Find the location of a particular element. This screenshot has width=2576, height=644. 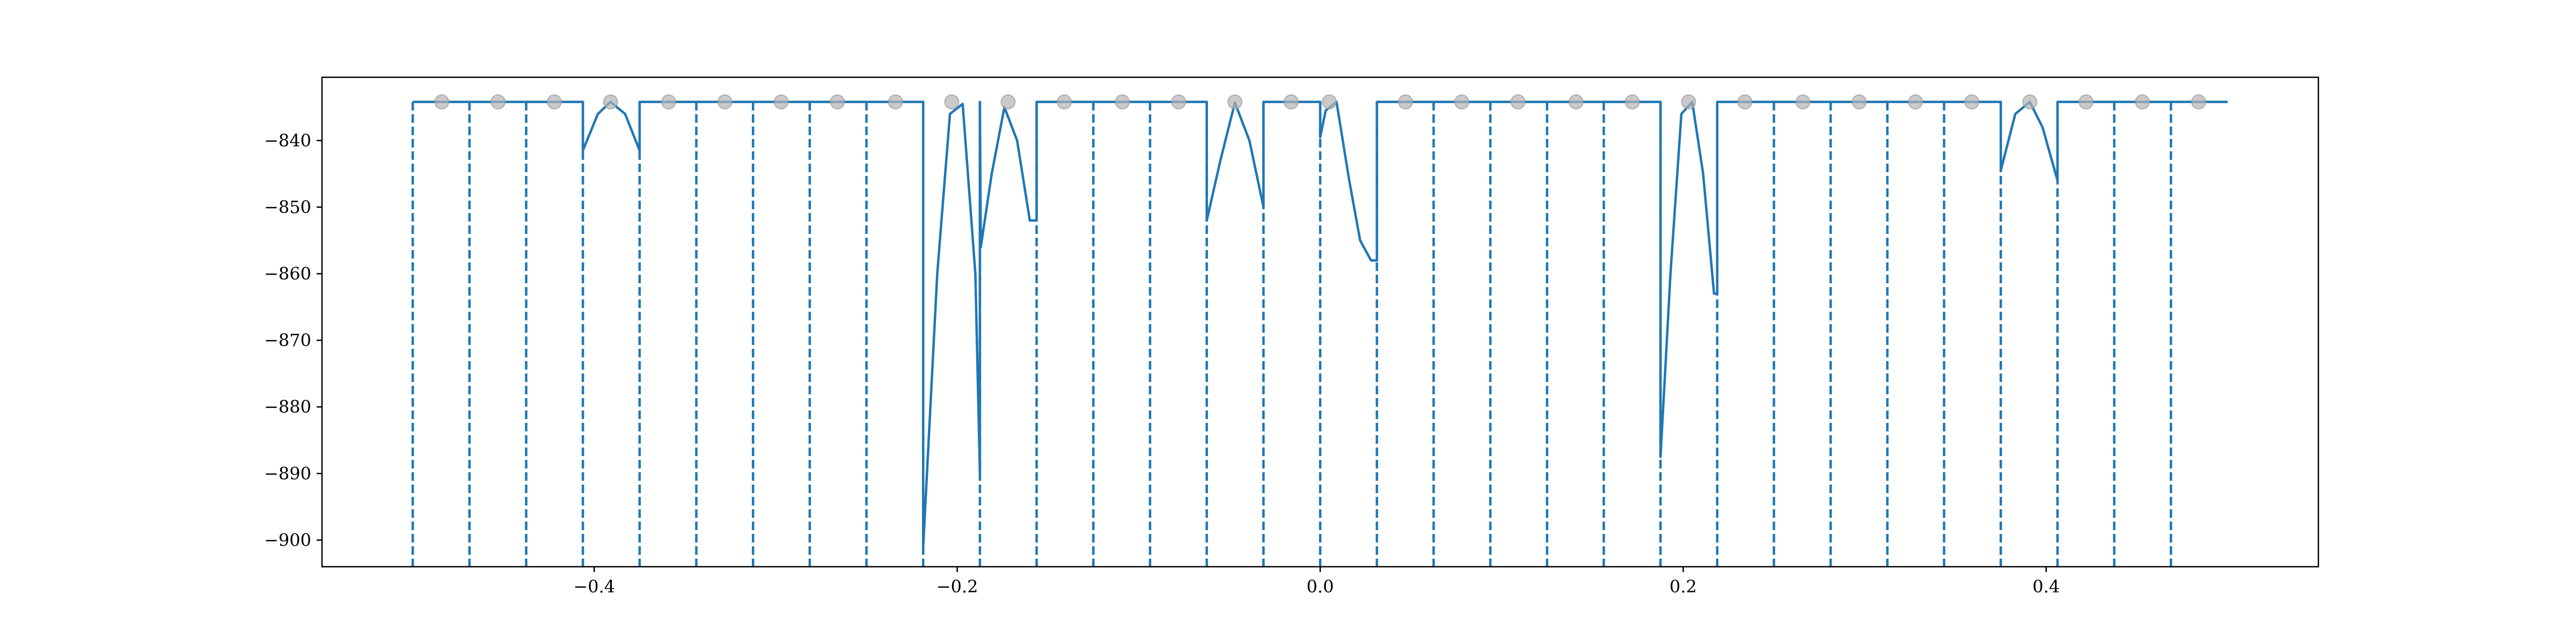

x-tick-label: 0.2 is located at coordinates (1683, 586).